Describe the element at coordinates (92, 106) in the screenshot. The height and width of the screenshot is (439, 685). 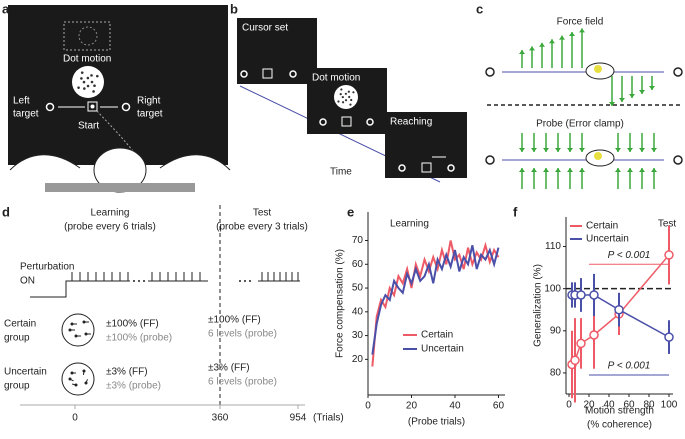
I see `start-dot` at that location.